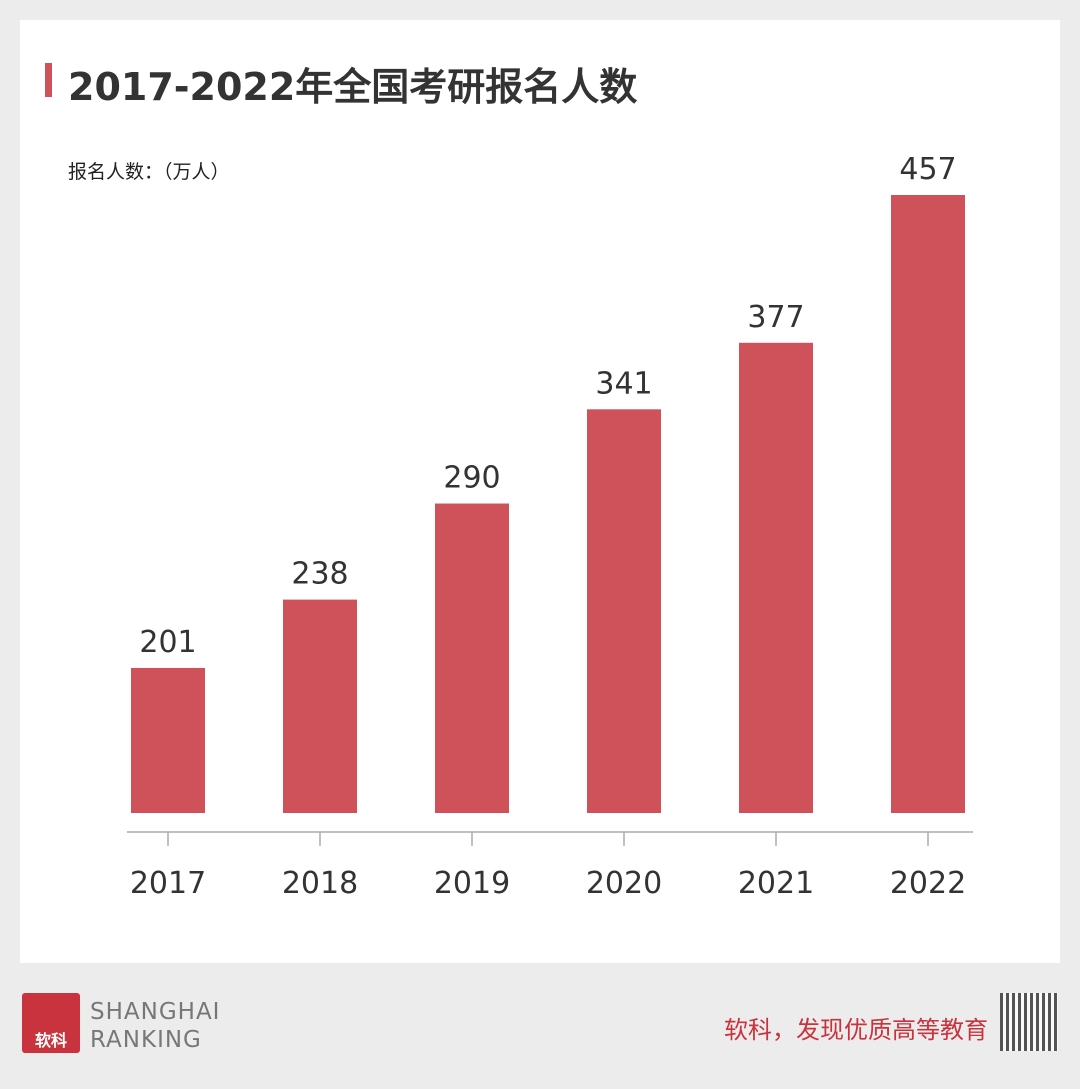  What do you see at coordinates (1029, 1022) in the screenshot?
I see `qr-code` at bounding box center [1029, 1022].